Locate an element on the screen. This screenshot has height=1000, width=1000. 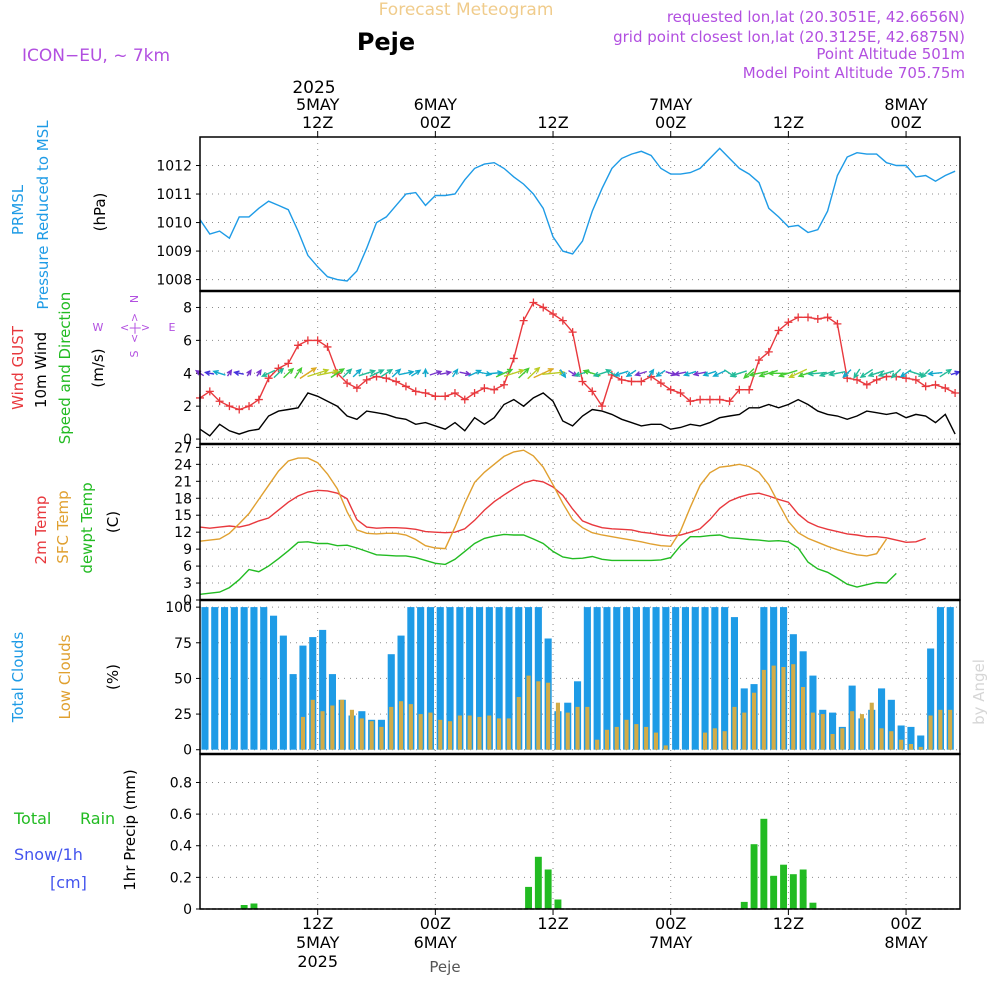
footer-location: Peje is located at coordinates (444, 967).